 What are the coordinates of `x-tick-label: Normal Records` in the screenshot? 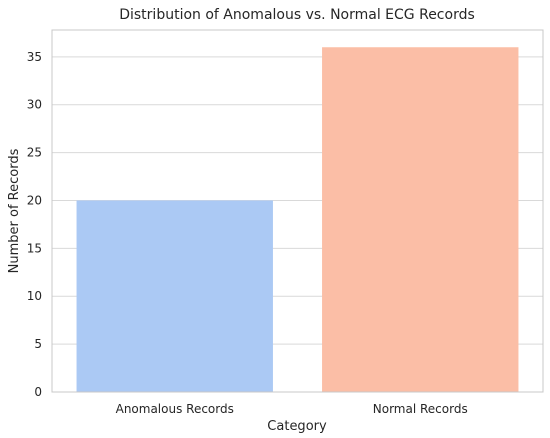 It's located at (420, 409).